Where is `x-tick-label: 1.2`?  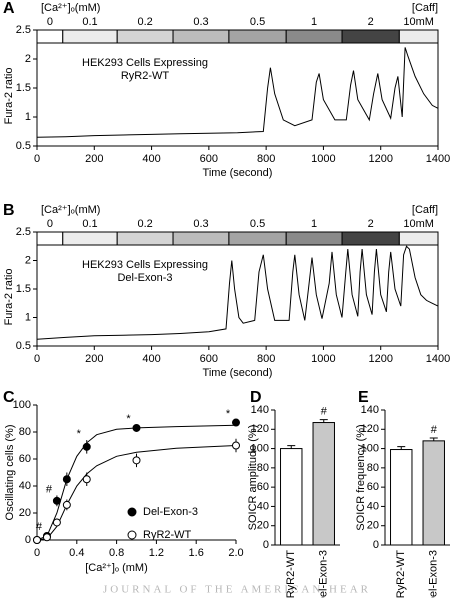 x-tick-label: 1.2 is located at coordinates (156, 553).